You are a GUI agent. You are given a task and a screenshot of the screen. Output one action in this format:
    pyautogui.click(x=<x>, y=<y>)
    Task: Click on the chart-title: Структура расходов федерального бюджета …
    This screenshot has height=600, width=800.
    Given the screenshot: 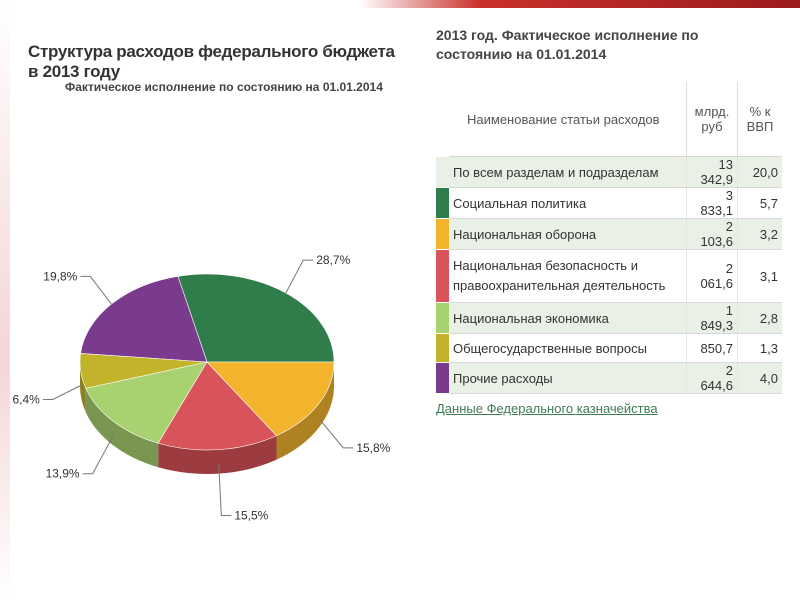 What is the action you would take?
    pyautogui.click(x=211, y=61)
    